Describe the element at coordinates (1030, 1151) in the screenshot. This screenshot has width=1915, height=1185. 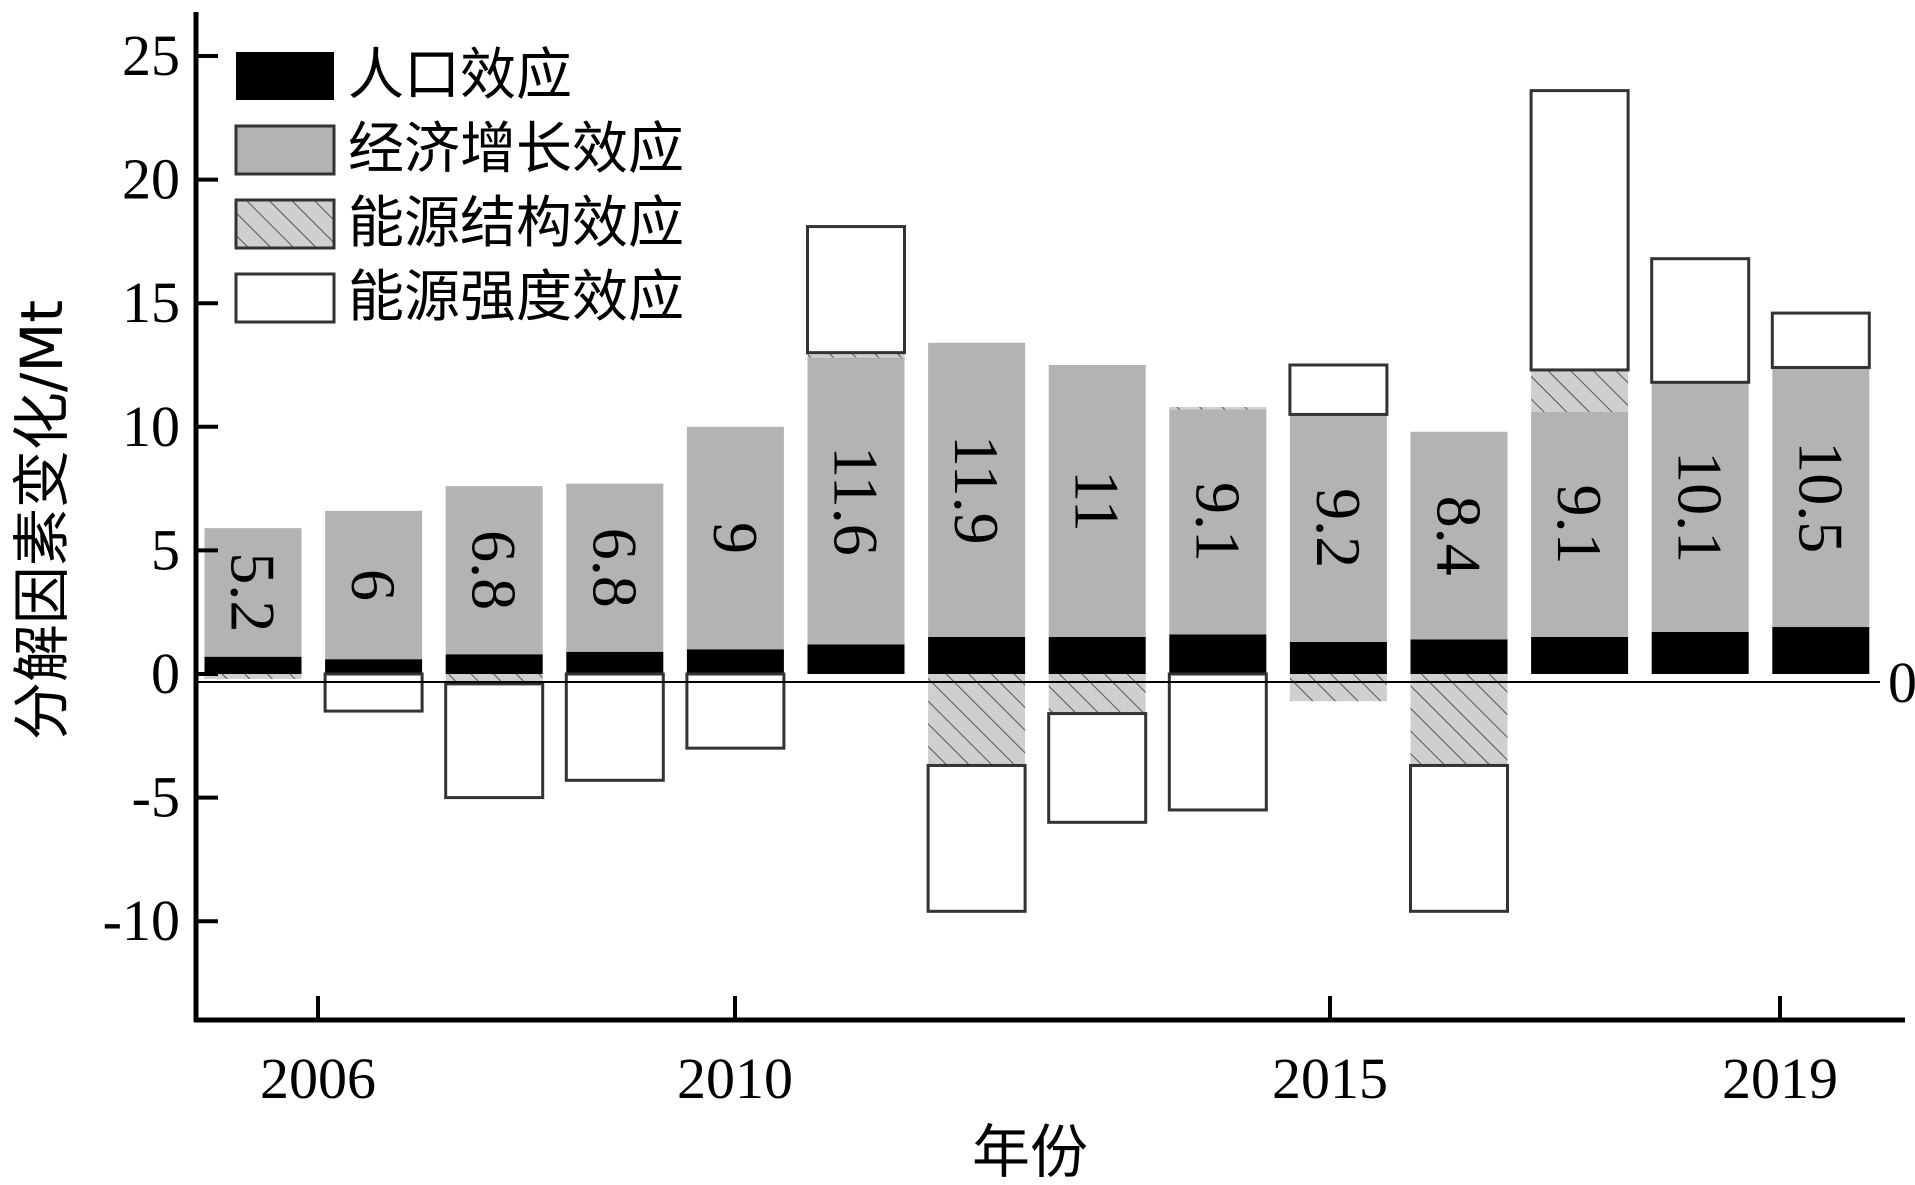
I see `x-axis-title: 年份` at that location.